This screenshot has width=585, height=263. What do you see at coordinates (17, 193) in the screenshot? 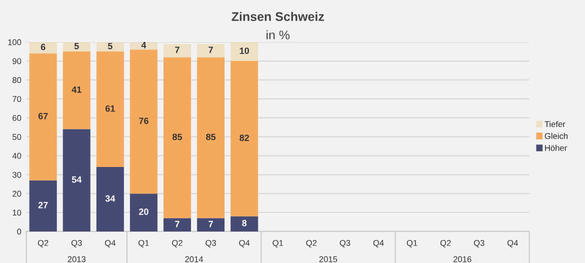
I see `y-tick-label: 20` at bounding box center [17, 193].